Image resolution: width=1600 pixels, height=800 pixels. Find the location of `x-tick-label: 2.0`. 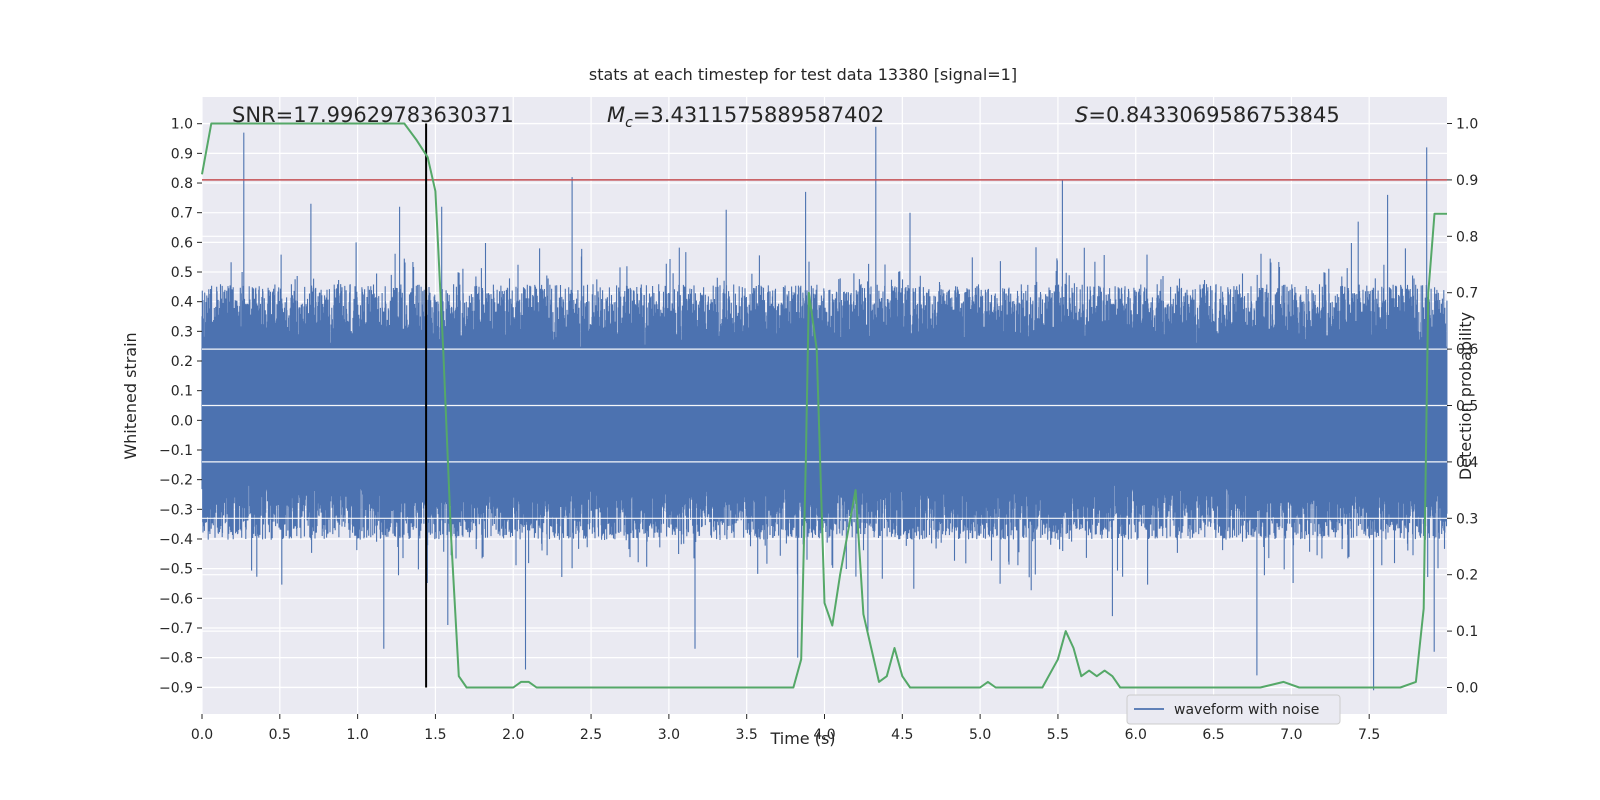

x-tick-label: 2.0 is located at coordinates (513, 735).